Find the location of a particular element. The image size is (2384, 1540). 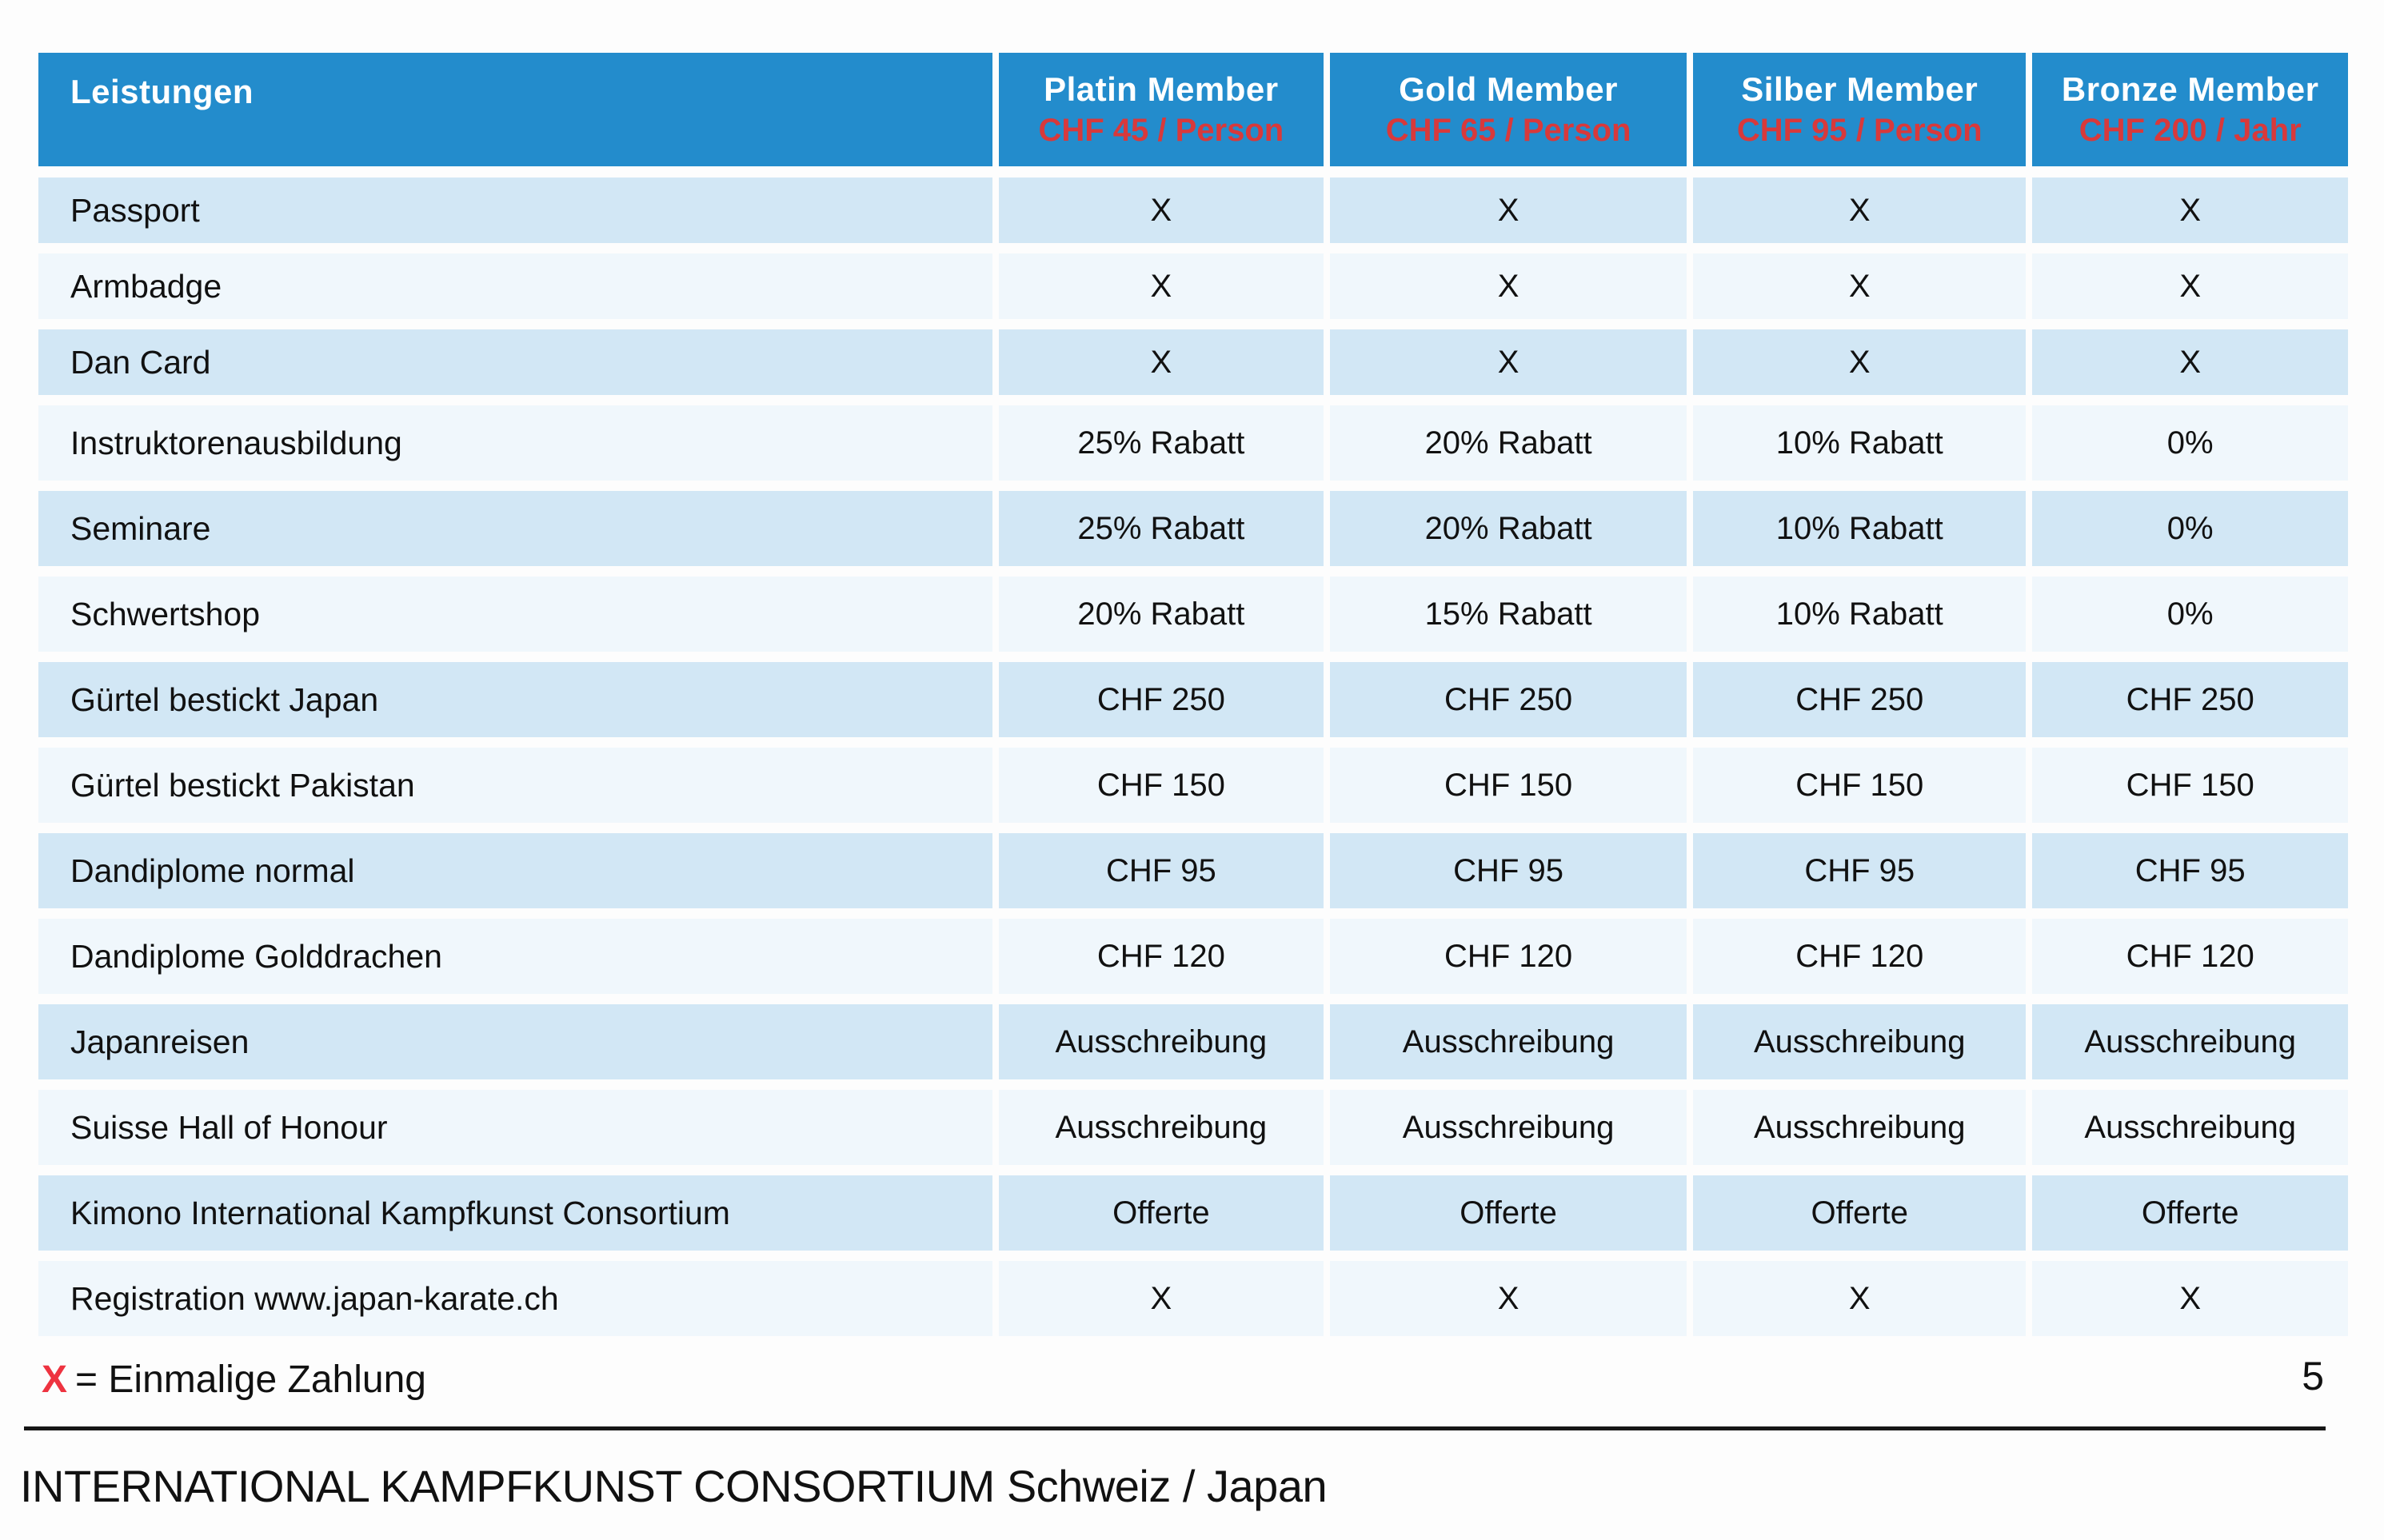

member-tier-name: Silber Member is located at coordinates (1860, 89).